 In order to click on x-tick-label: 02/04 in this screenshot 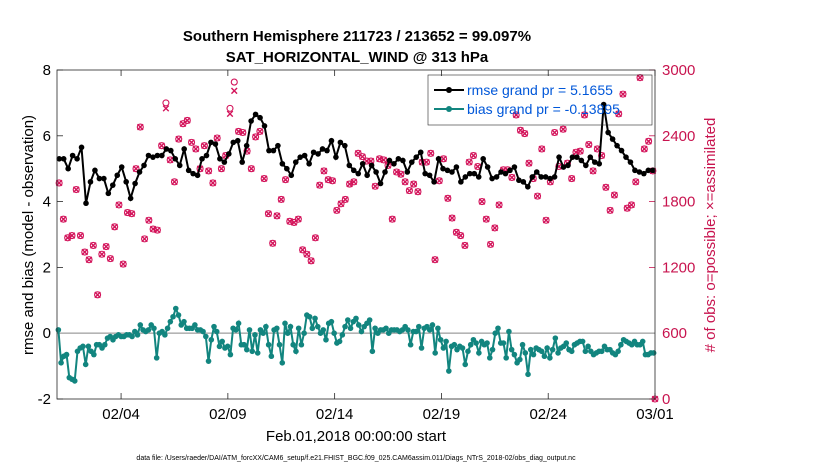, I will do `click(121, 414)`.